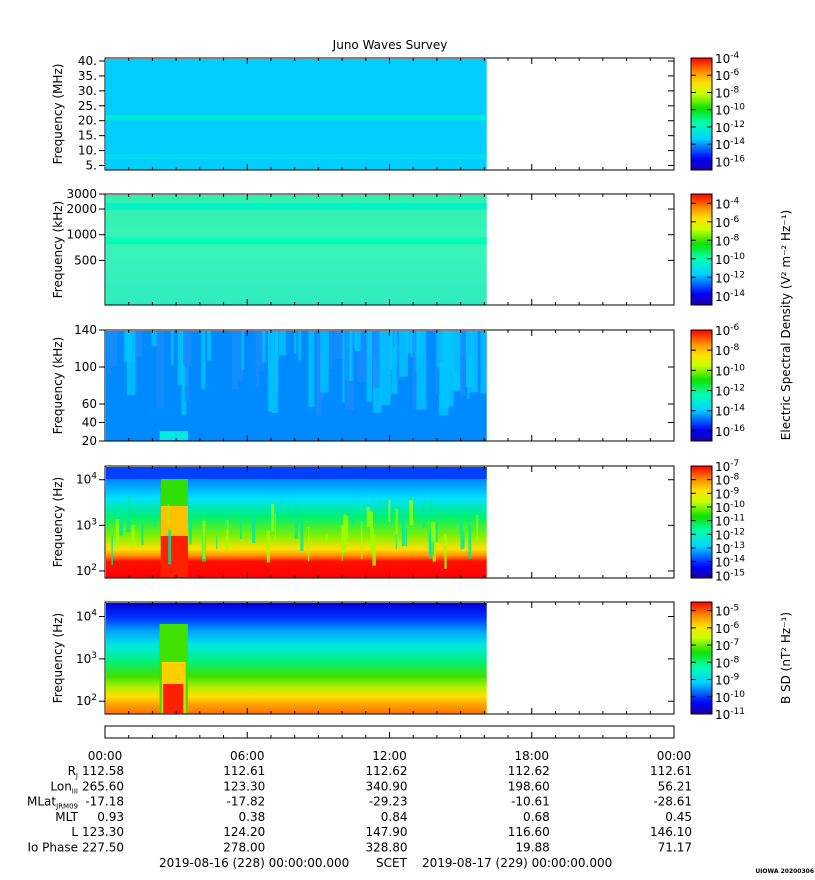 The height and width of the screenshot is (880, 815). Describe the element at coordinates (296, 114) in the screenshot. I see `panel-1-spectrogram` at that location.